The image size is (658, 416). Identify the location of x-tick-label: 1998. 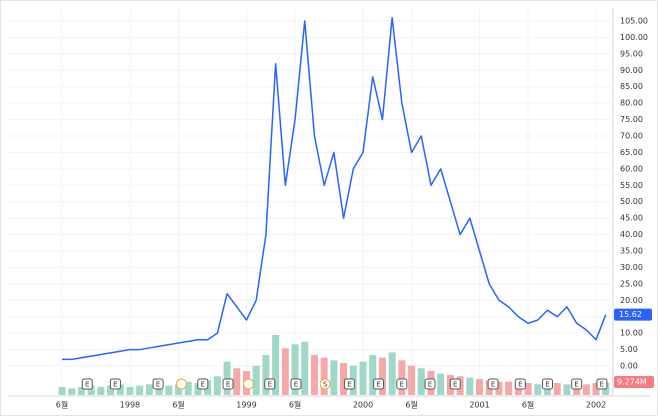
(130, 405).